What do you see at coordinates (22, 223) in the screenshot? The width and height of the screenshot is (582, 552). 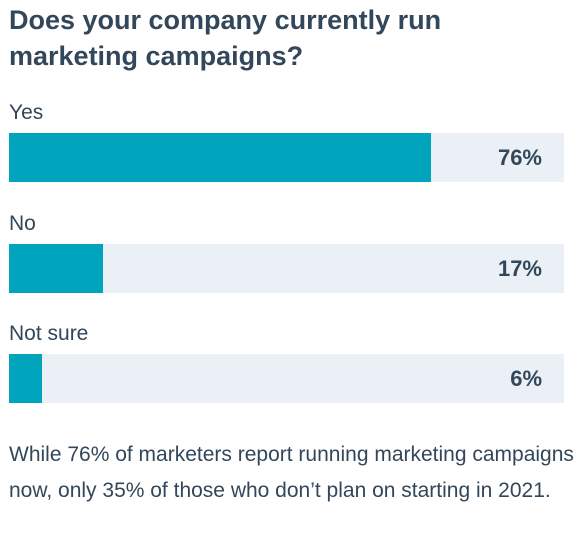 I see `category-label: No` at bounding box center [22, 223].